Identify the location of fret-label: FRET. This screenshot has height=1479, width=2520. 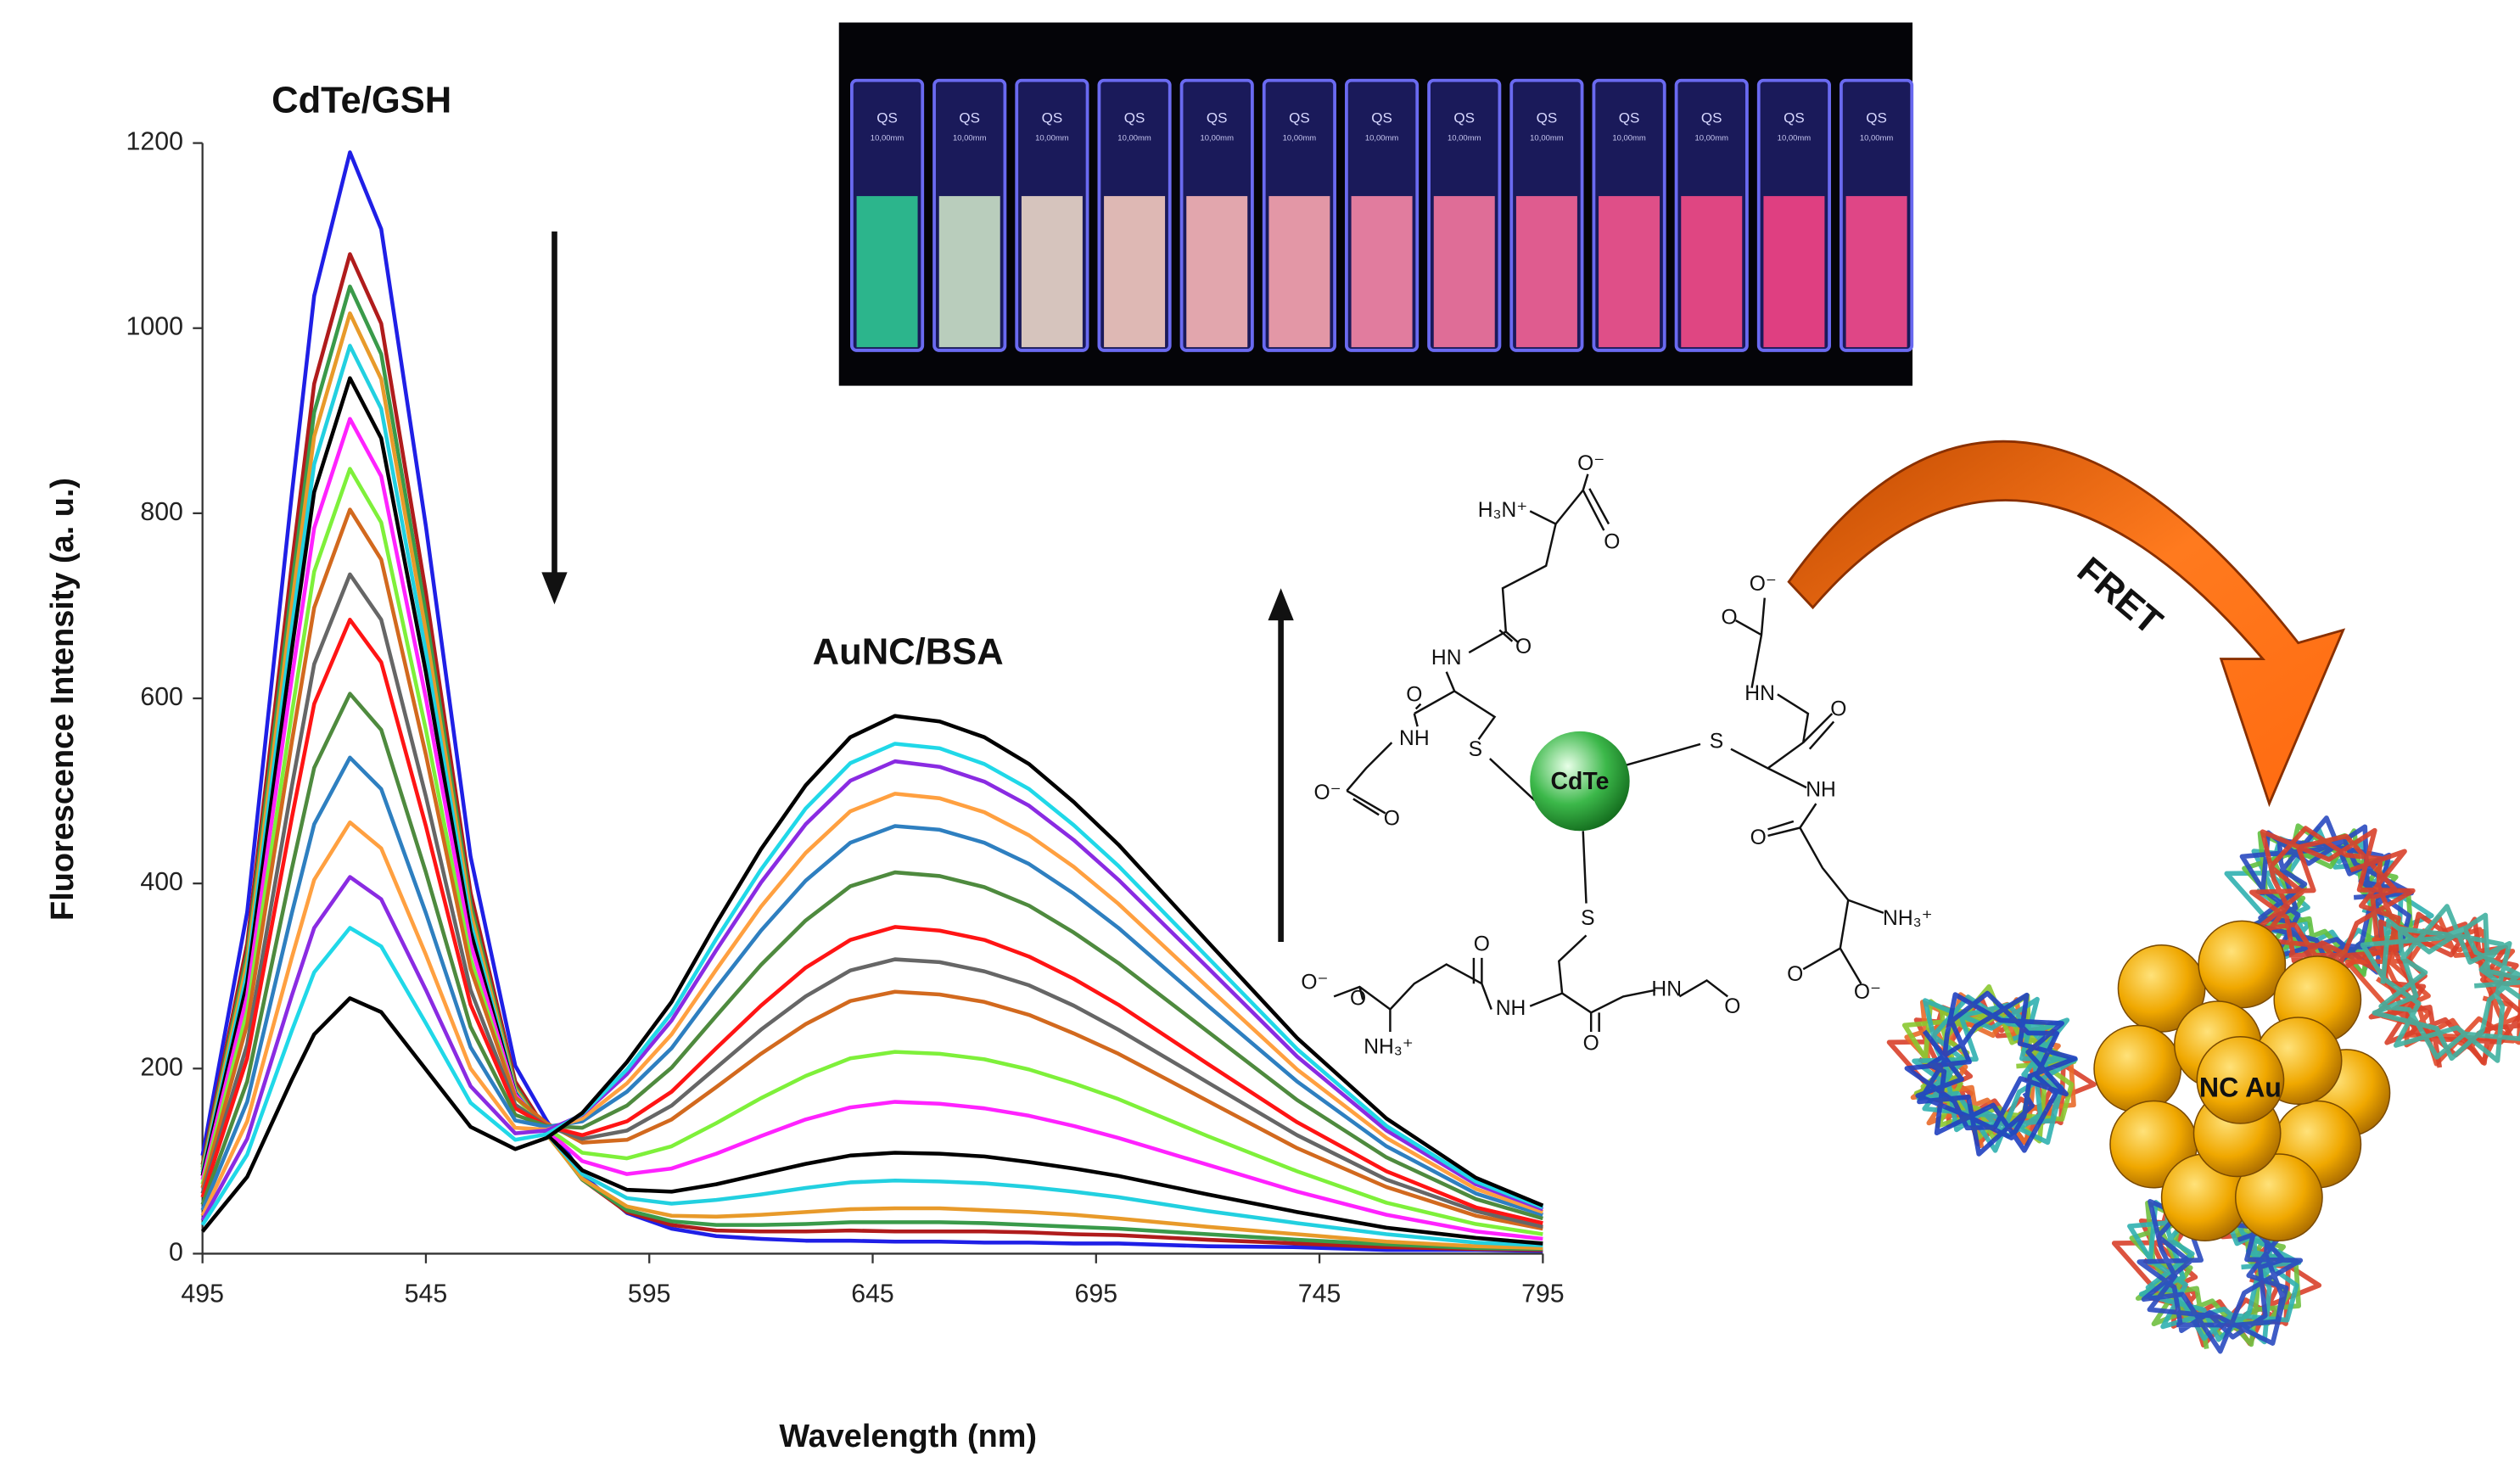
(2120, 596).